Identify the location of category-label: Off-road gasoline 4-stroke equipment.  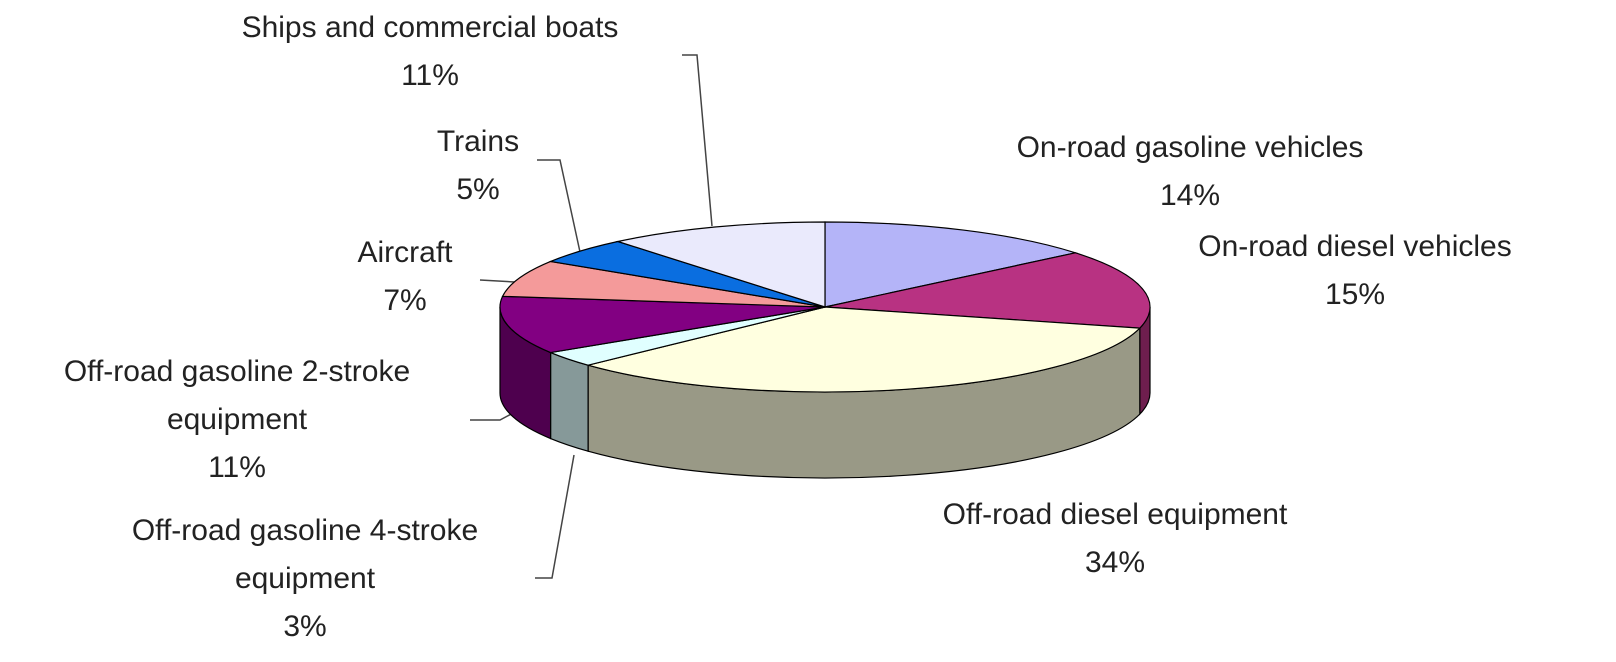
(305, 554).